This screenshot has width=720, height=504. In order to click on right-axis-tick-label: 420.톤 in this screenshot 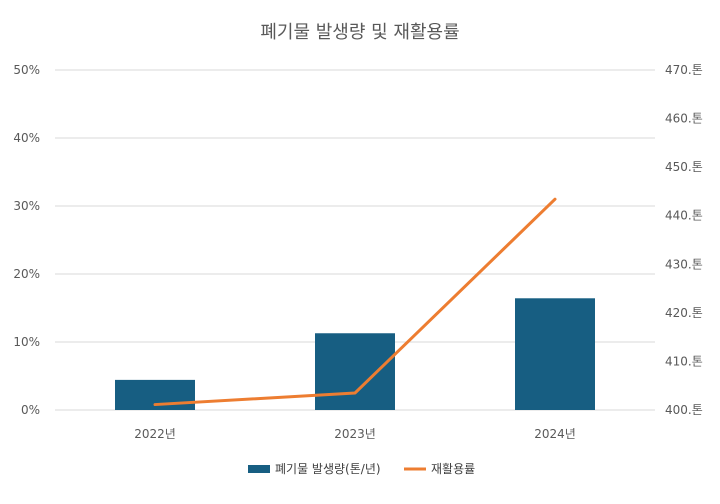, I will do `click(684, 313)`.